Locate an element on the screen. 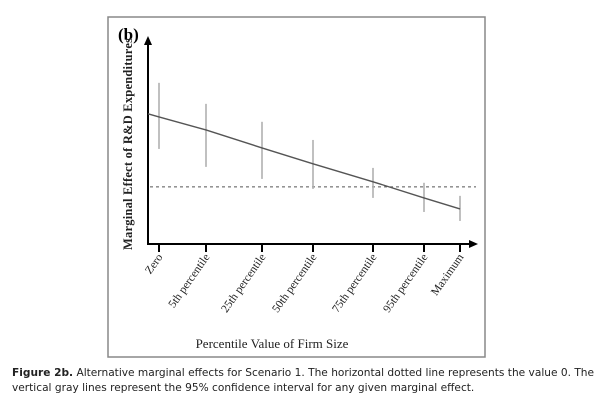  x-axis-label: Percentile Value of Firm Size is located at coordinates (272, 343).